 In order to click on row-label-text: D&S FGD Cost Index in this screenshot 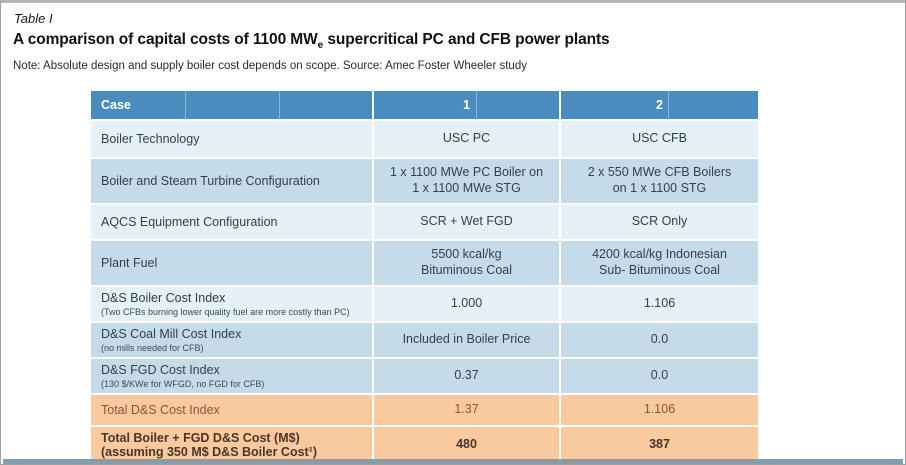, I will do `click(160, 370)`.